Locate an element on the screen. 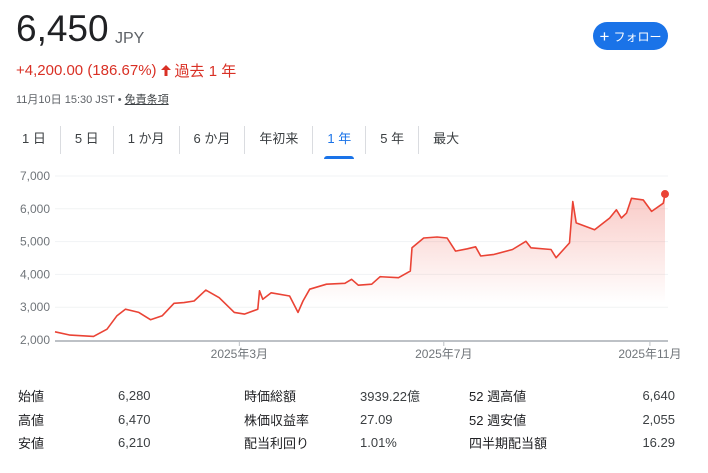 The width and height of the screenshot is (708, 473). stat-value: 6,280 is located at coordinates (134, 396).